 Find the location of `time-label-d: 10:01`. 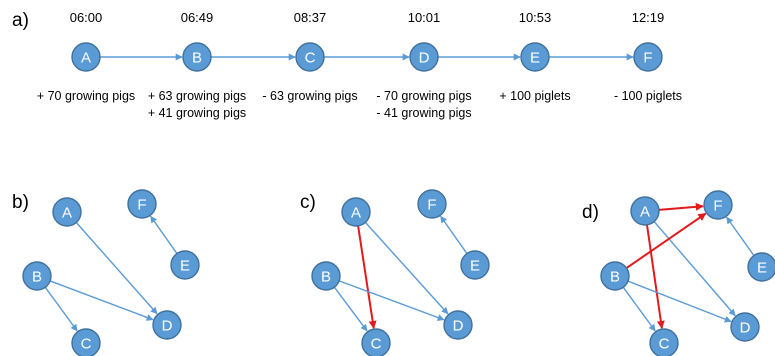

time-label-d: 10:01 is located at coordinates (424, 17).